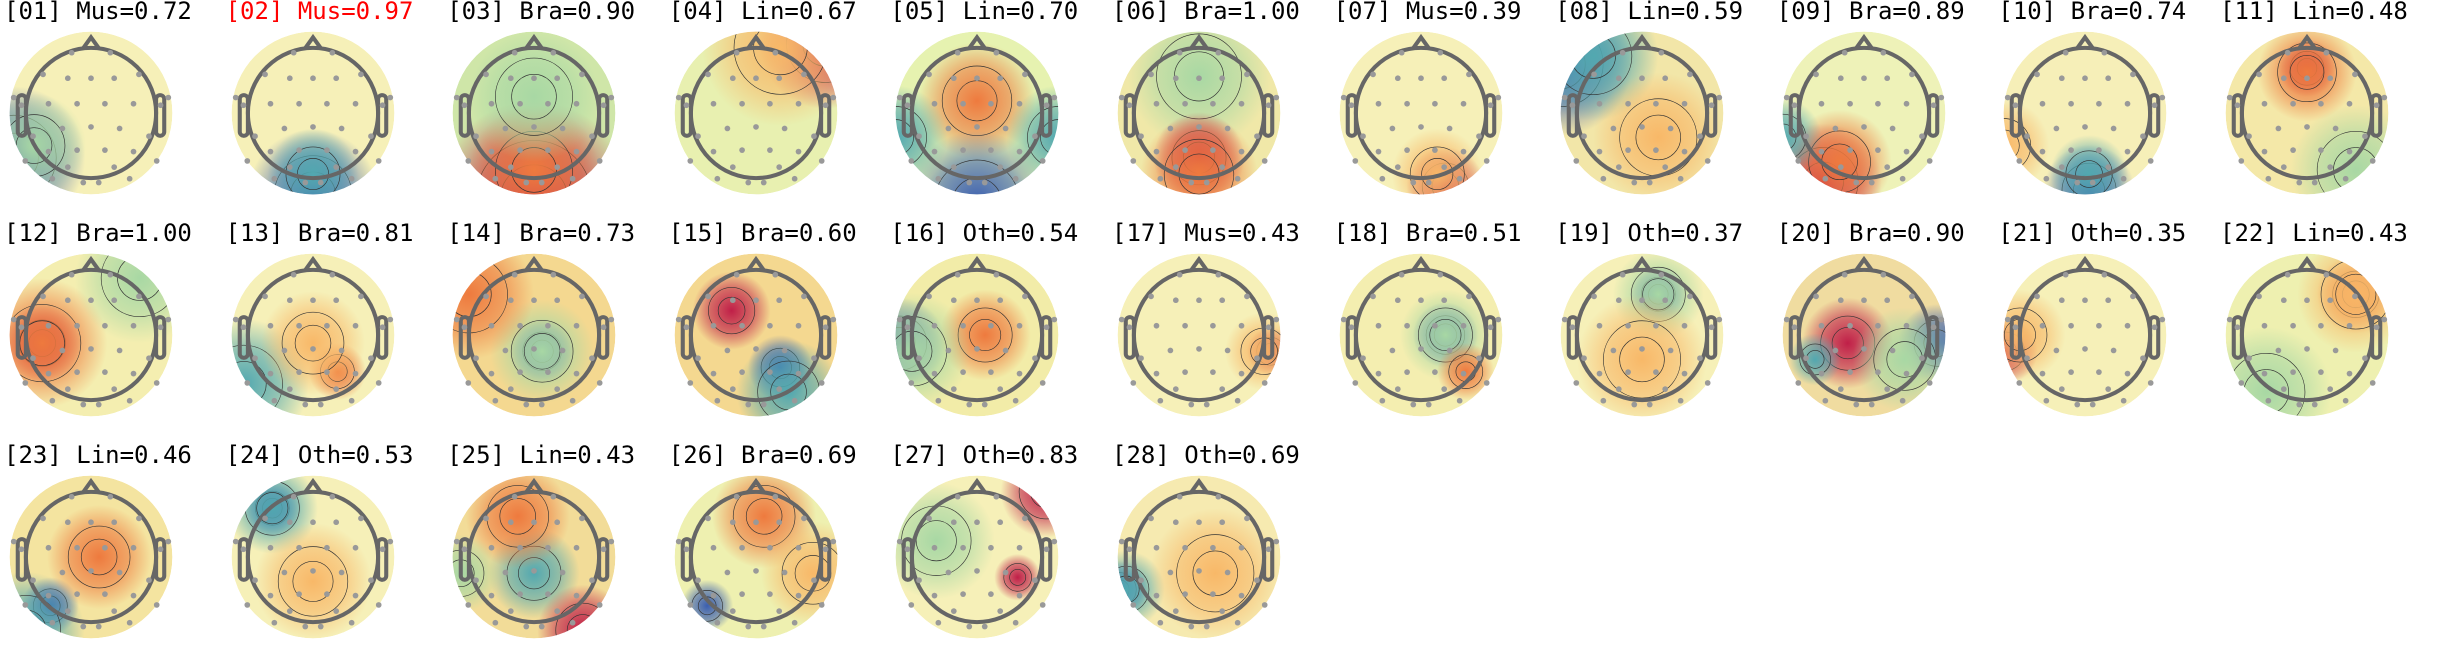 Image resolution: width=2438 pixels, height=667 pixels. I want to click on head-outline, so click(977, 107).